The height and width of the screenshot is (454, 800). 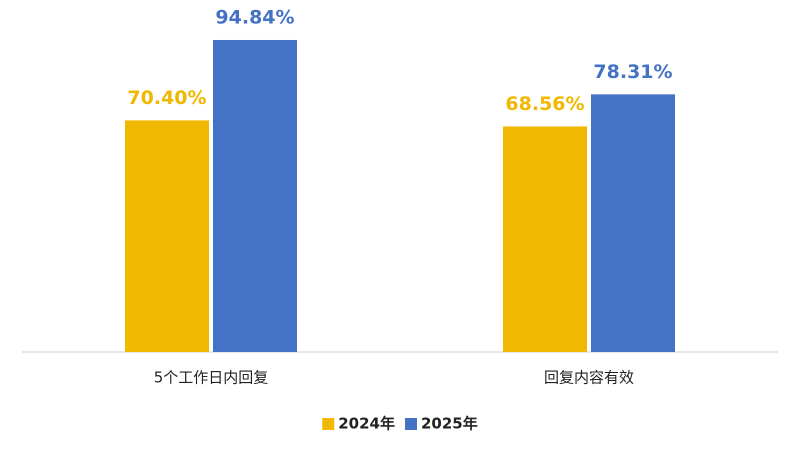 What do you see at coordinates (632, 72) in the screenshot?
I see `data-label: 78.31%` at bounding box center [632, 72].